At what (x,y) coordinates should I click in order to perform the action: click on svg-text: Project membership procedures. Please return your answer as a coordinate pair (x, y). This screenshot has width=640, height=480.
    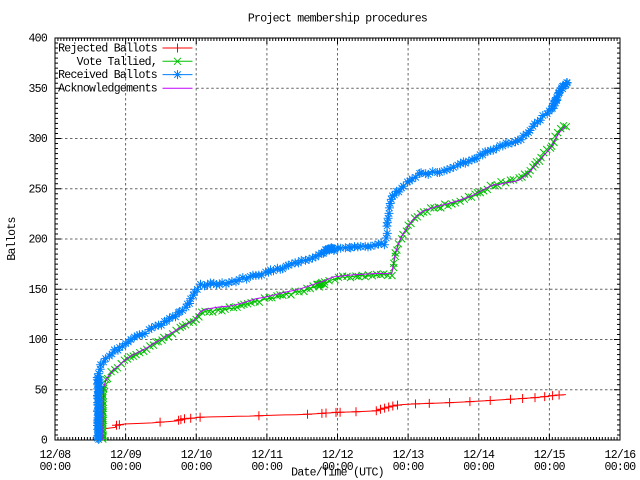
    Looking at the image, I should click on (337, 19).